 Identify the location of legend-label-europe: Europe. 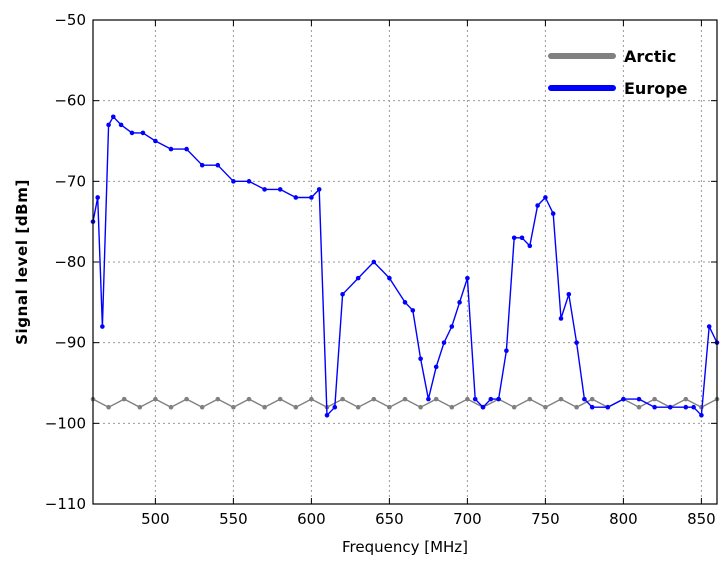
(656, 88).